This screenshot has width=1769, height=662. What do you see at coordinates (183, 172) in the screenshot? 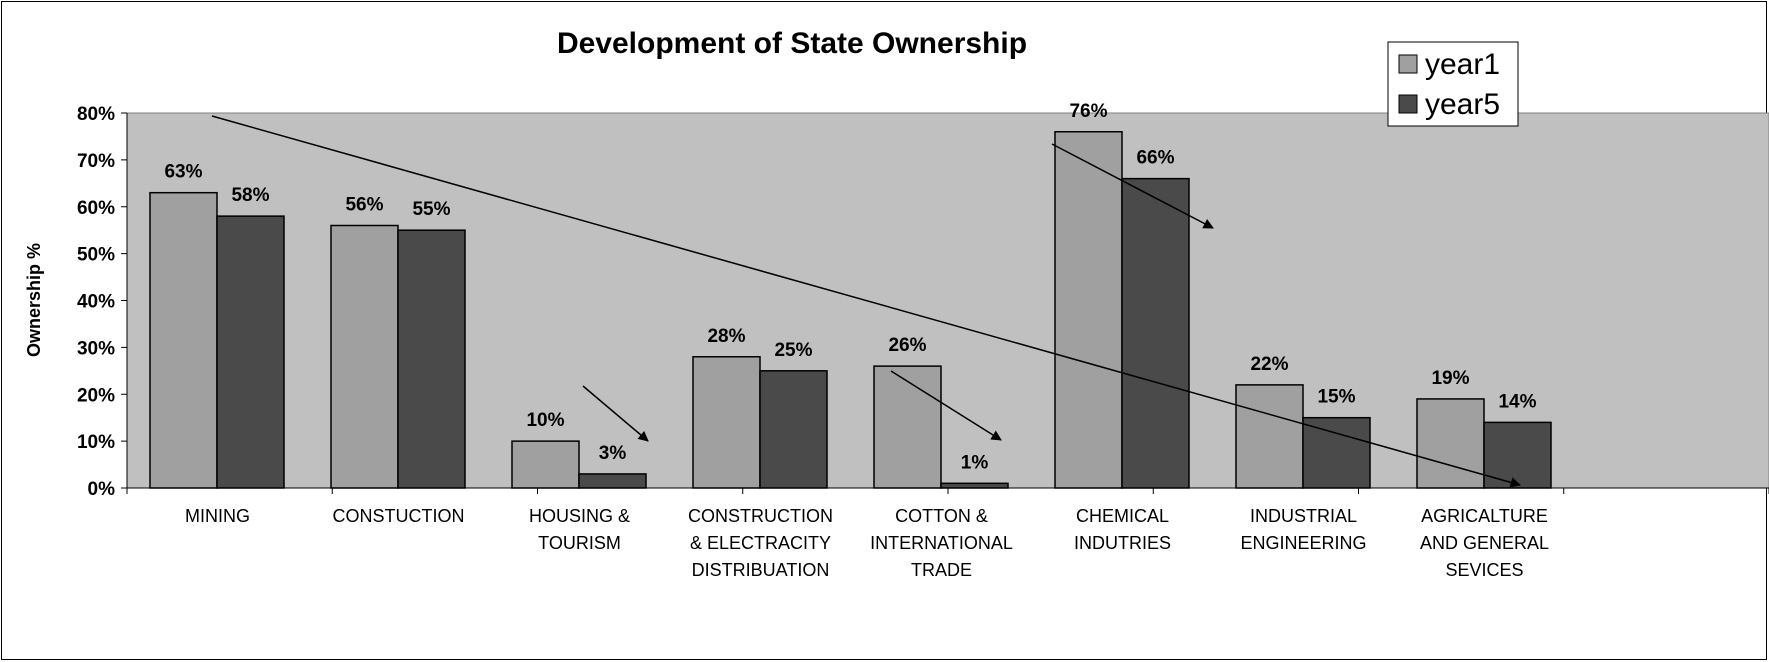
I see `data-label-year1: 63%` at bounding box center [183, 172].